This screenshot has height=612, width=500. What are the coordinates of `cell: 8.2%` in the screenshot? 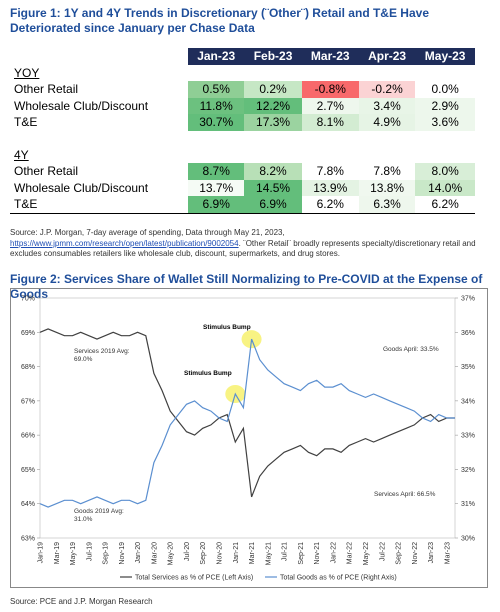 It's located at (273, 171).